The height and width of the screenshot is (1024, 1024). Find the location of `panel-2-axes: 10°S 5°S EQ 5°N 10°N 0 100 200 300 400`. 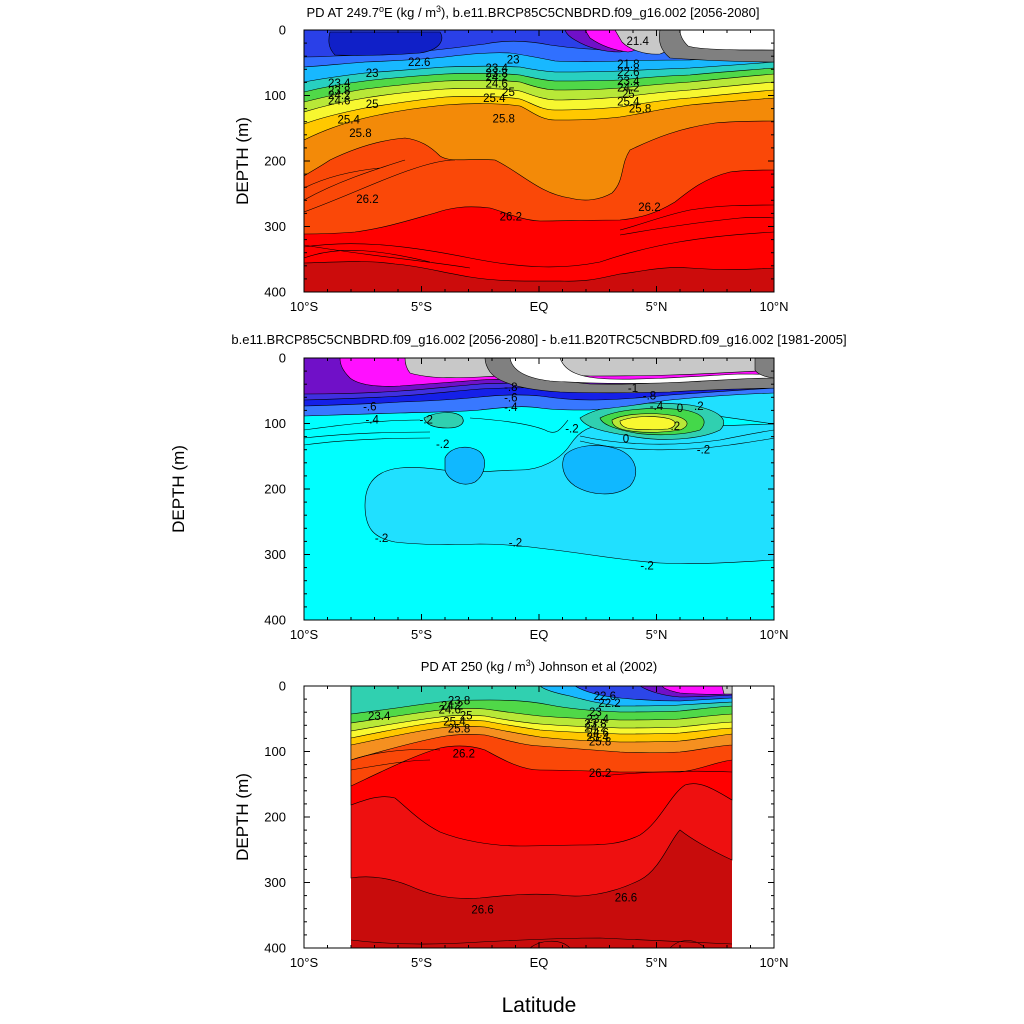

panel-2-axes: 10°S 5°S EQ 5°N 10°N 0 100 200 300 400 is located at coordinates (526, 497).